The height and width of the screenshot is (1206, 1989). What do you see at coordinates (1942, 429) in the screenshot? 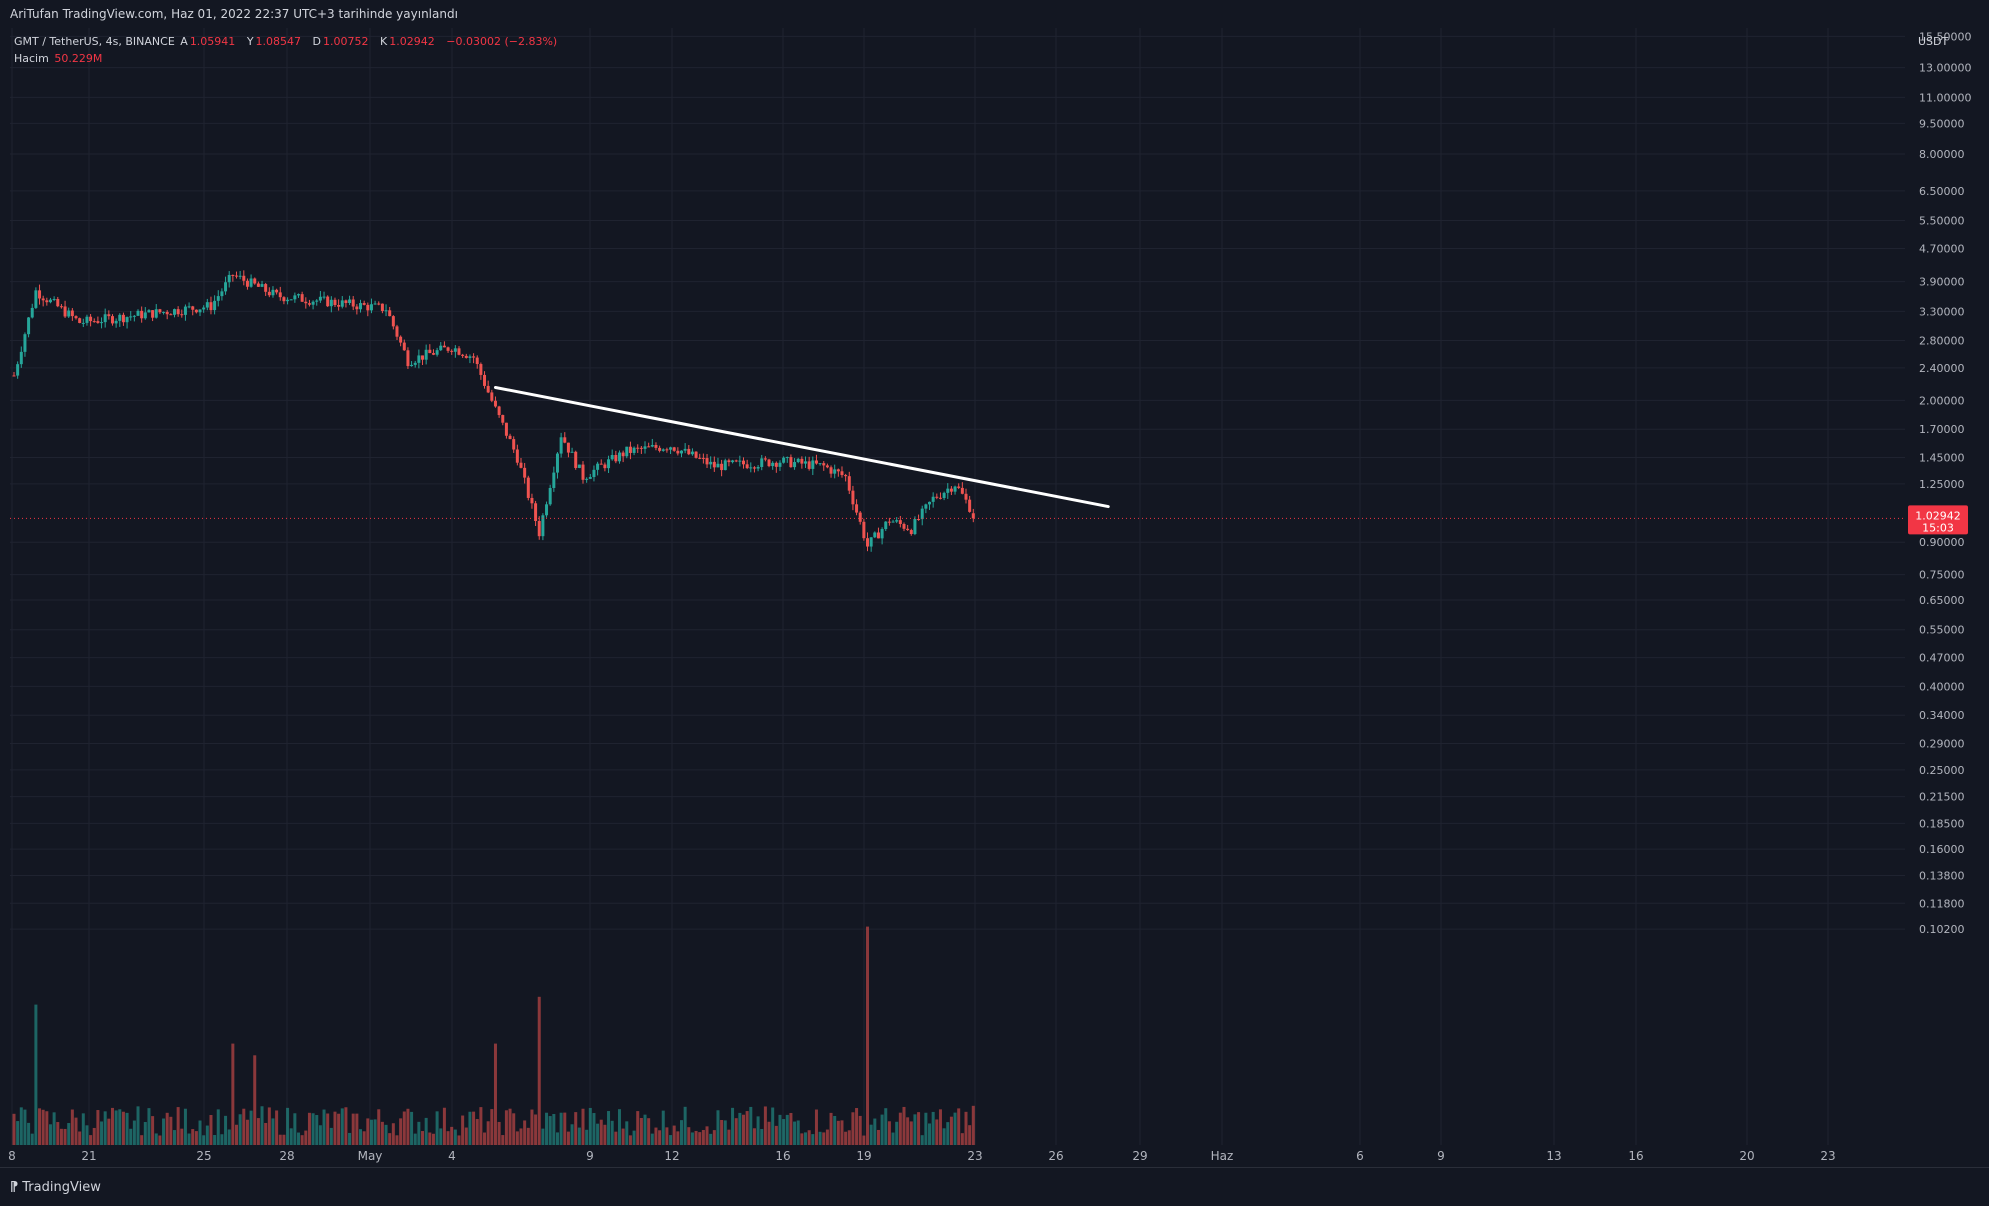
I see `price-tick-label: 1.70000` at bounding box center [1942, 429].